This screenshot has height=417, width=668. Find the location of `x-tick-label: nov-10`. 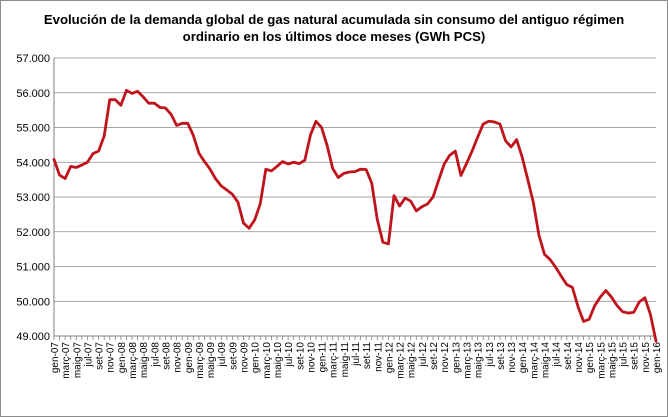

x-tick-label: nov-10 is located at coordinates (311, 357).